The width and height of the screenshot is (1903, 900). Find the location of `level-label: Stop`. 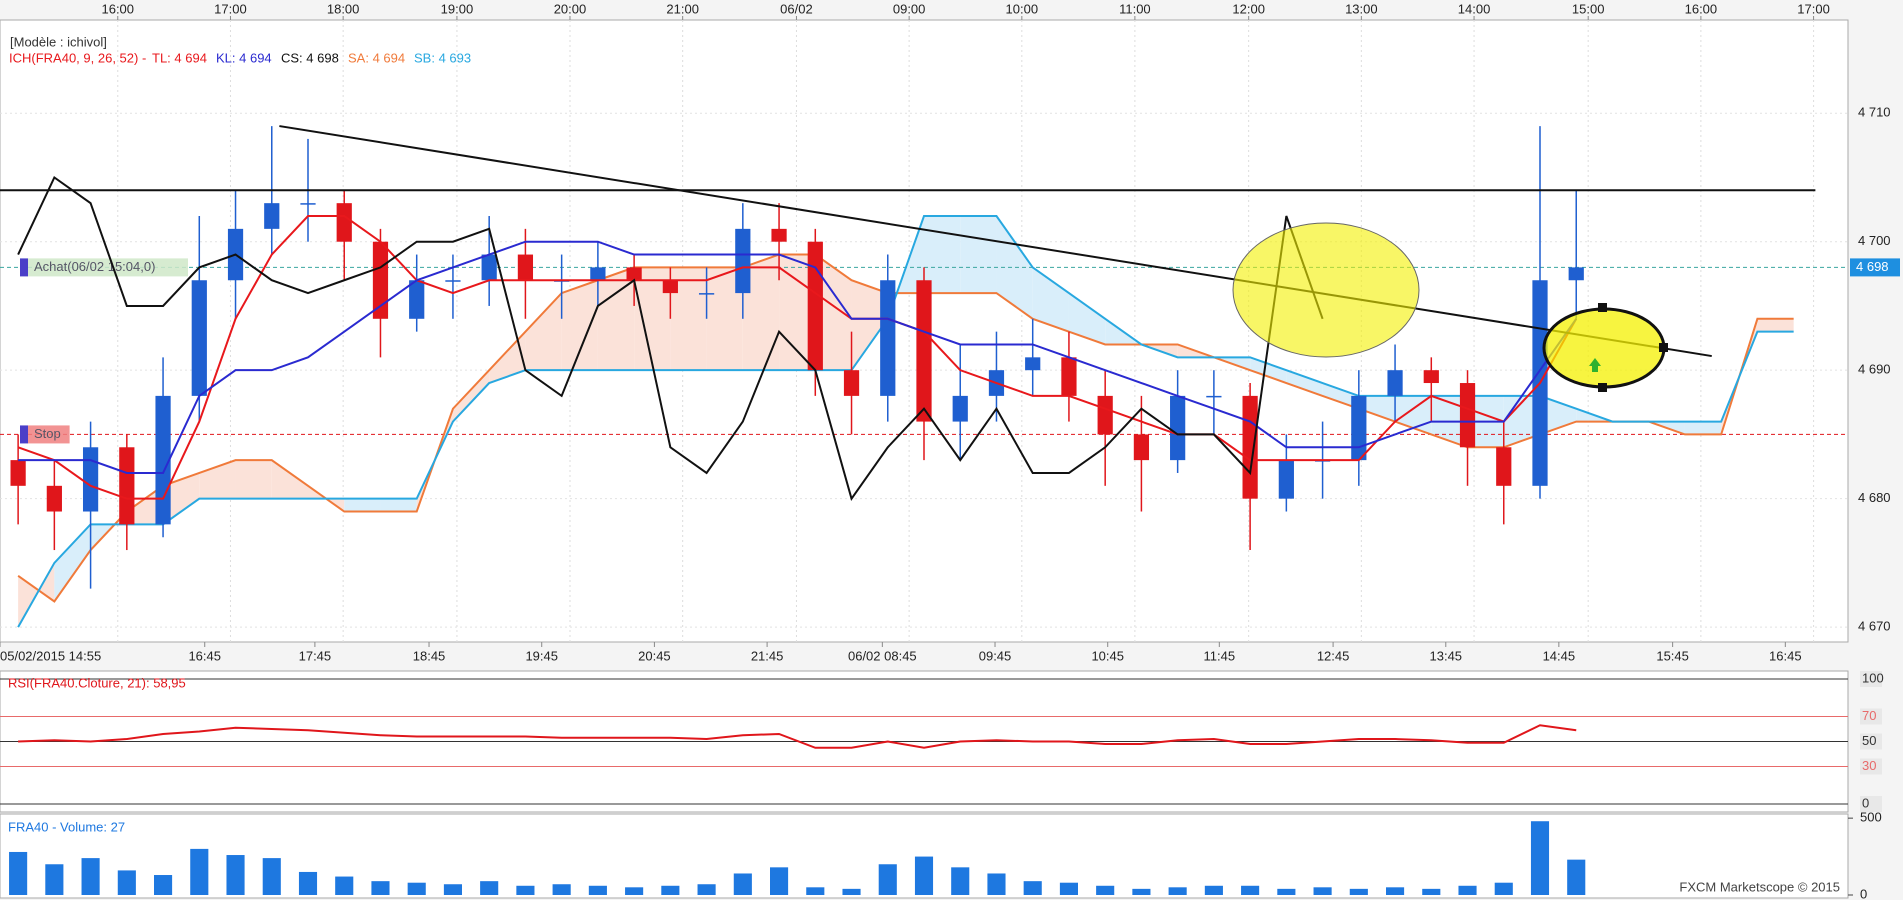

level-label: Stop is located at coordinates (47, 433).